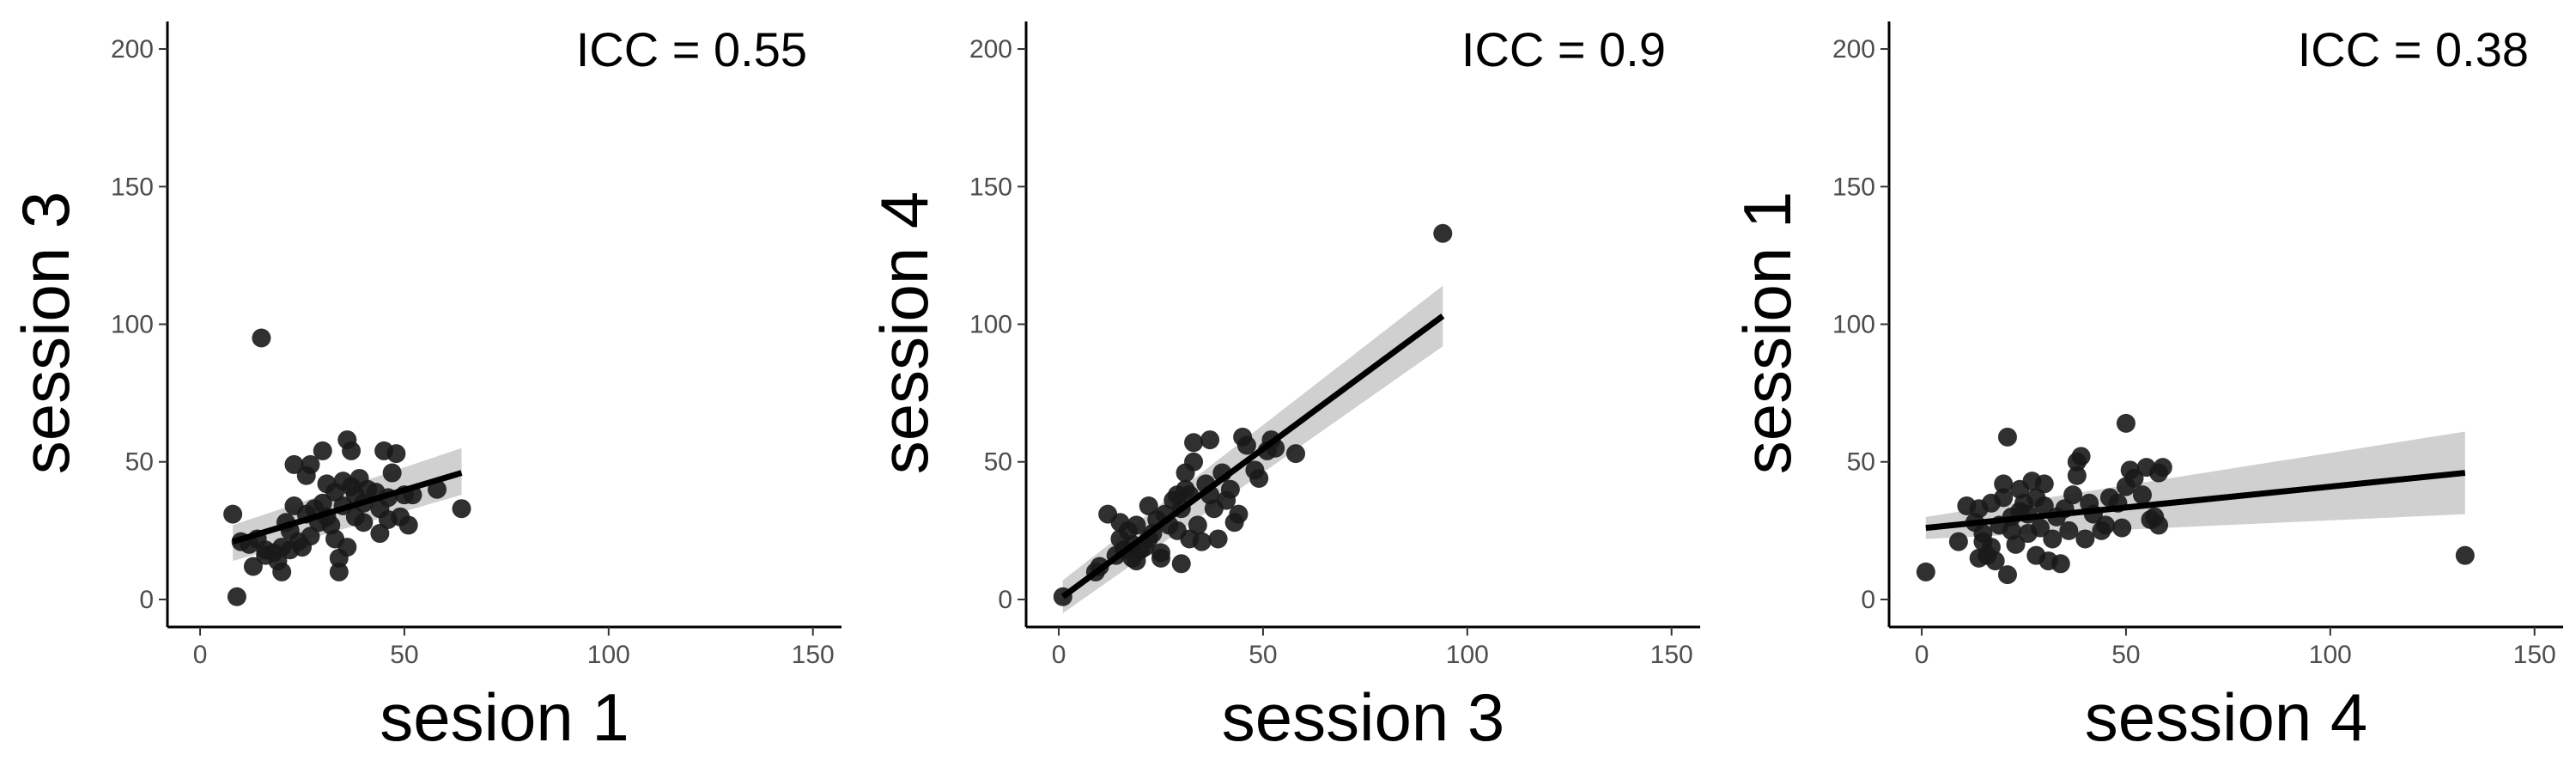 The height and width of the screenshot is (773, 2576). What do you see at coordinates (1853, 325) in the screenshot?
I see `panel-3-y-tick-label: 100` at bounding box center [1853, 325].